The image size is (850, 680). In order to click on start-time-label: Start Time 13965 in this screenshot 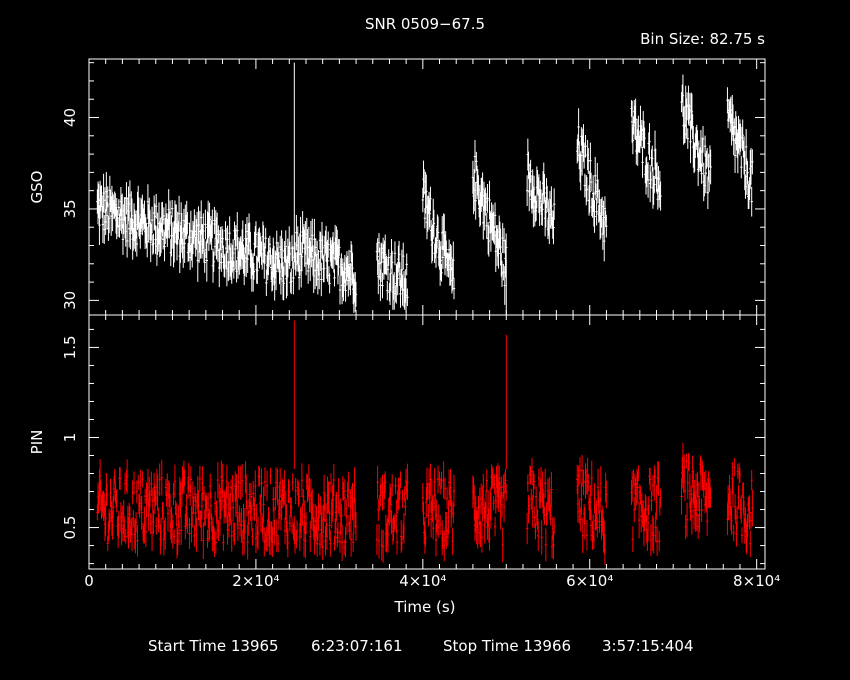, I will do `click(213, 646)`.